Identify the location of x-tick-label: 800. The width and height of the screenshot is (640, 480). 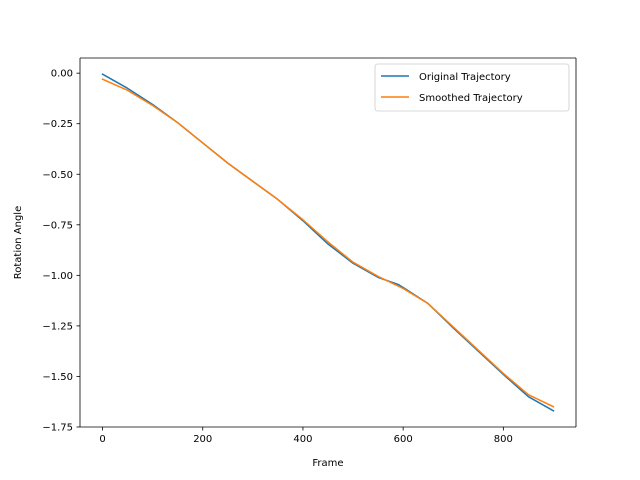
(503, 439).